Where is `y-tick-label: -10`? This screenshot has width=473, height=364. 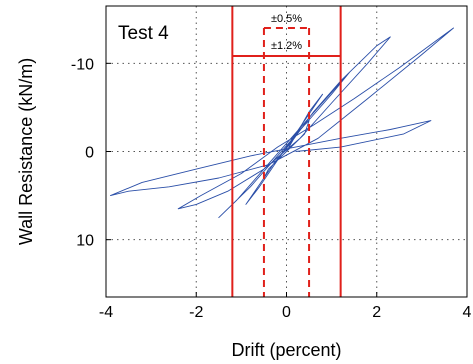 y-tick-label: -10 is located at coordinates (82, 64).